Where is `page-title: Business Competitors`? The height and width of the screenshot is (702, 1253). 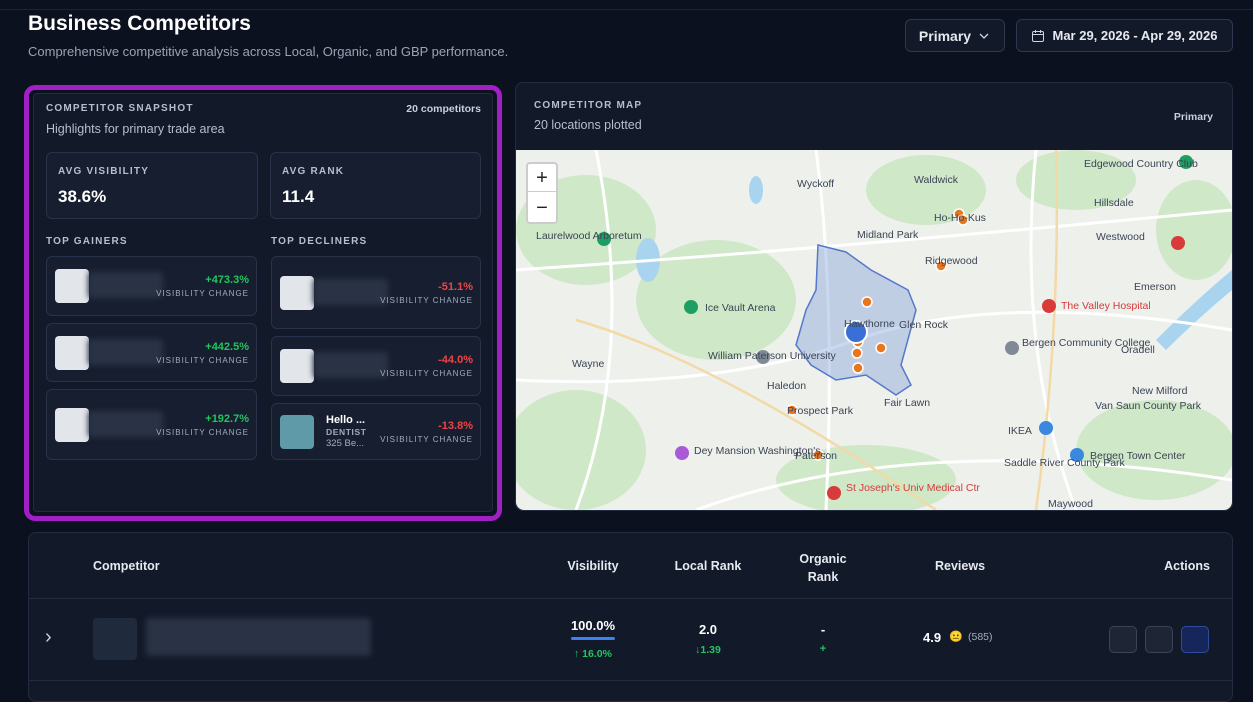
page-title: Business Competitors is located at coordinates (139, 23).